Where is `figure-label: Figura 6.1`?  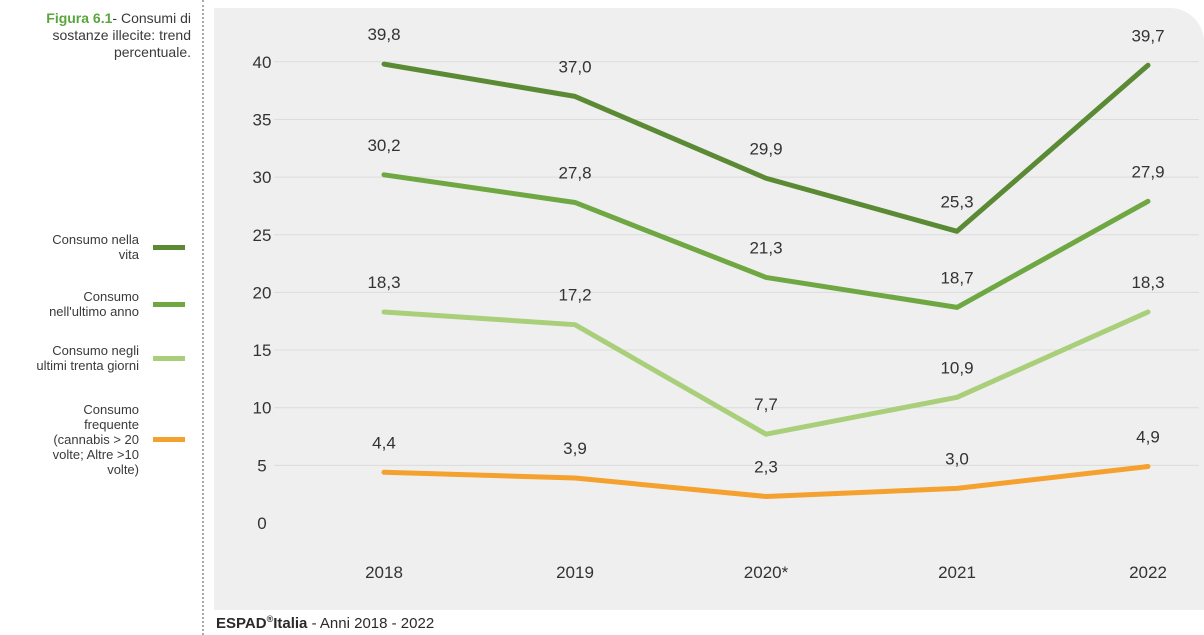
figure-label: Figura 6.1 is located at coordinates (79, 18).